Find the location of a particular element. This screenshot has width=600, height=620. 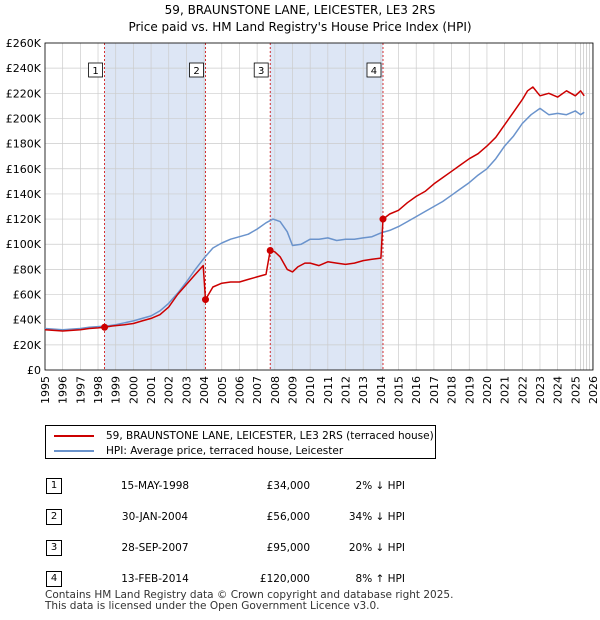

sale-number-label: 4 is located at coordinates (374, 71).